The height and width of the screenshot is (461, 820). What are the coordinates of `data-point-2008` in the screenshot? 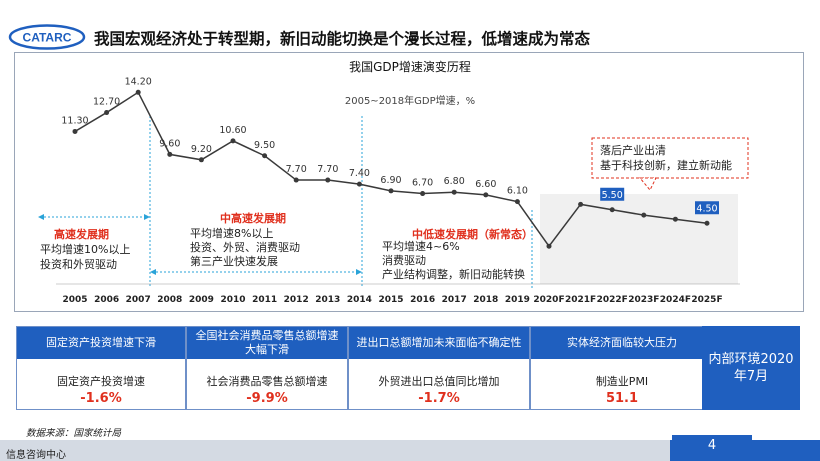 It's located at (170, 154).